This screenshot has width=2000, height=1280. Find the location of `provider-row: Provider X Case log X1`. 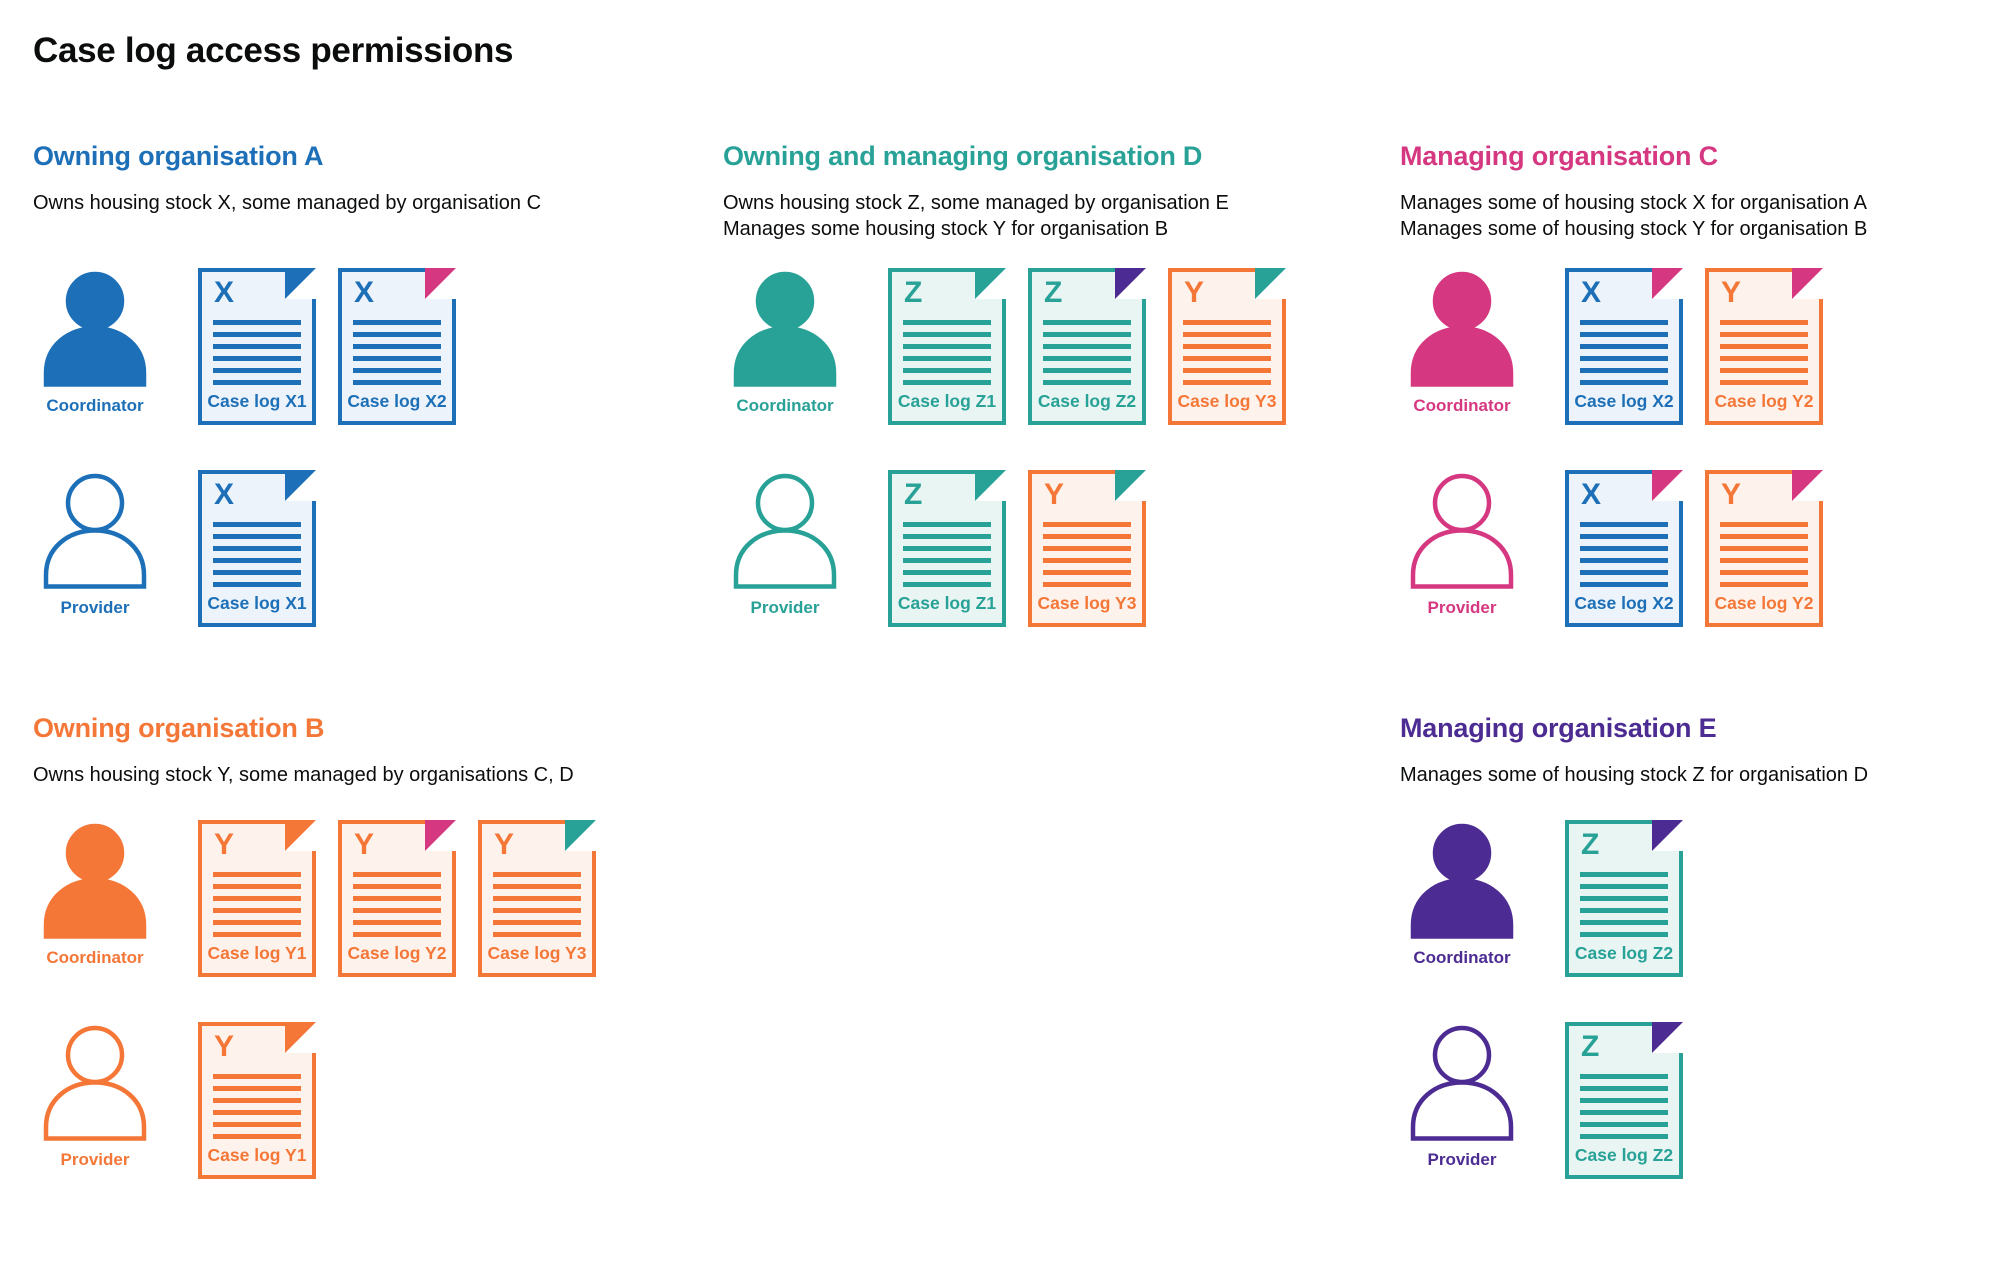

provider-row: Provider X Case log X1 is located at coordinates (353, 555).